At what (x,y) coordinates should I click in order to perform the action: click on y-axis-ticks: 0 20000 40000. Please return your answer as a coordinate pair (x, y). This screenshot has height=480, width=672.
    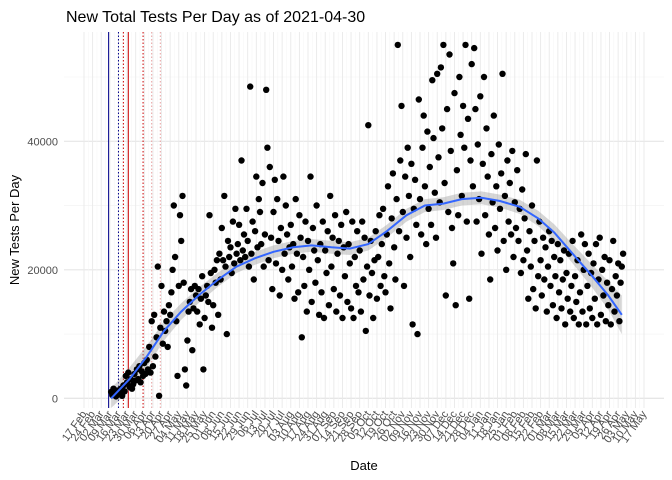
    Looking at the image, I should click on (42, 270).